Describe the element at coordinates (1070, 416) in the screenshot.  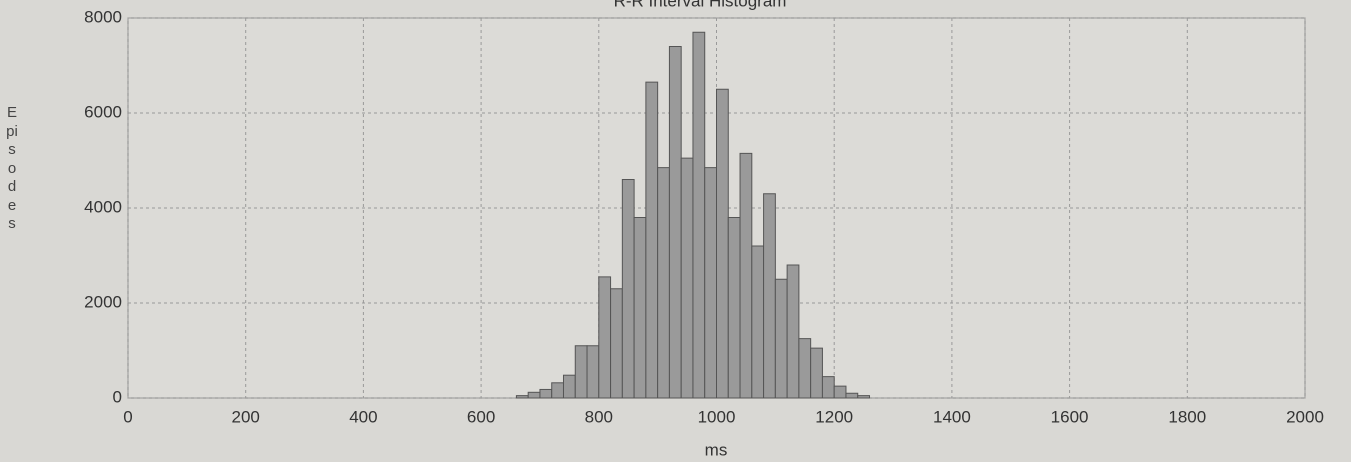
I see `x-tick-label: 1600` at that location.